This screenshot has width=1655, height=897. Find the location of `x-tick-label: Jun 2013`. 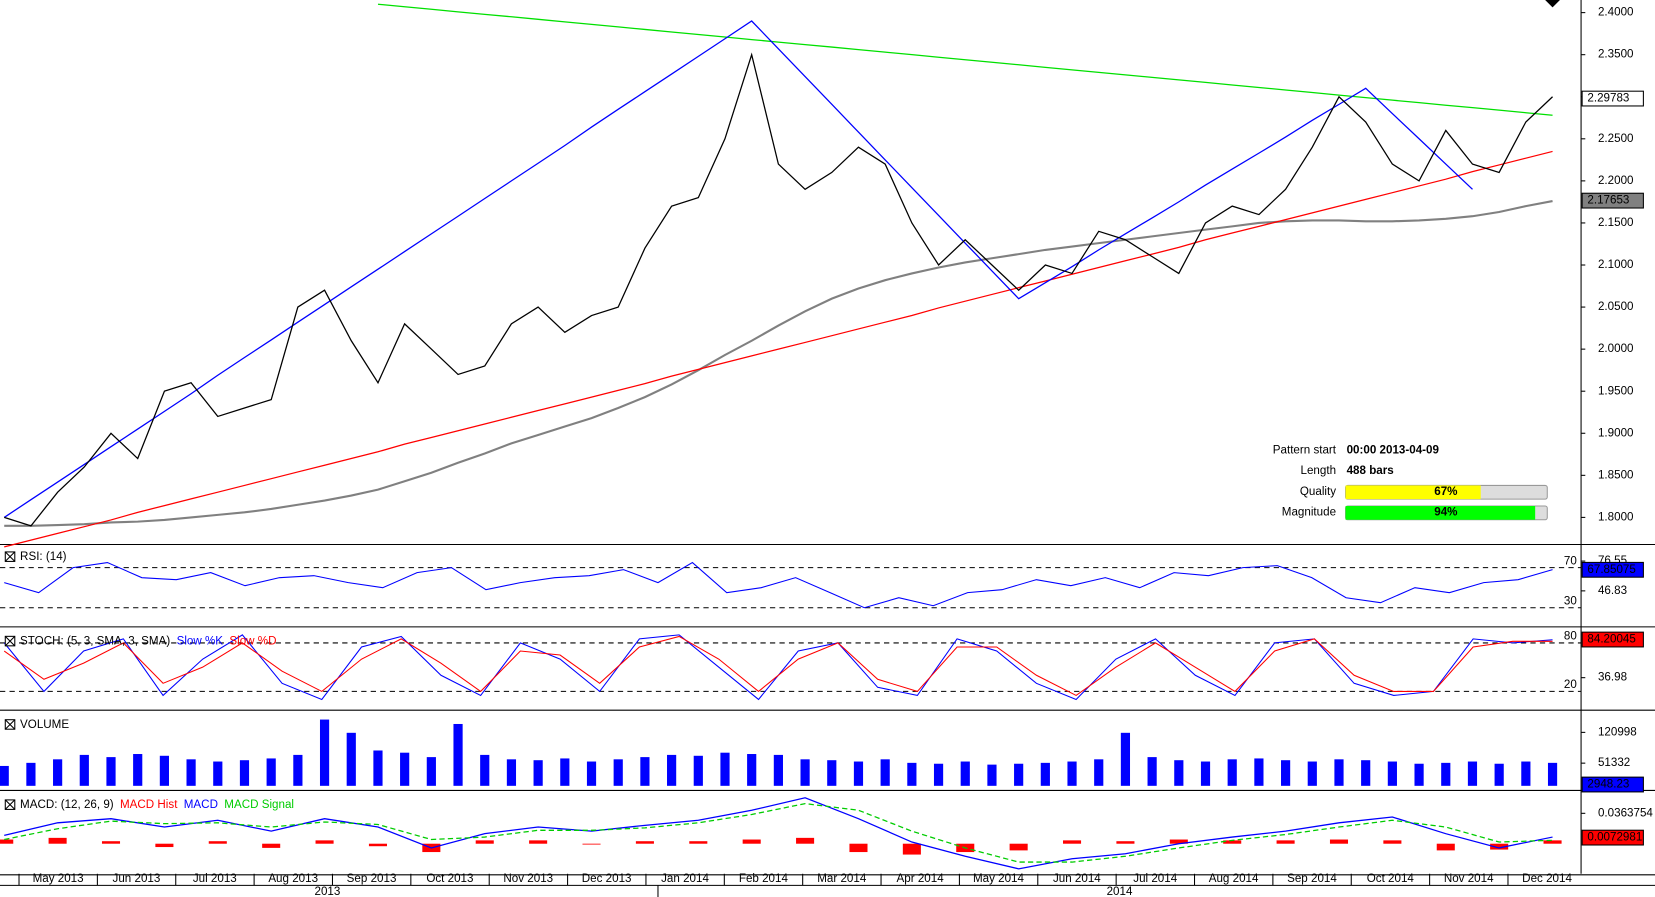

x-tick-label: Jun 2013 is located at coordinates (137, 878).